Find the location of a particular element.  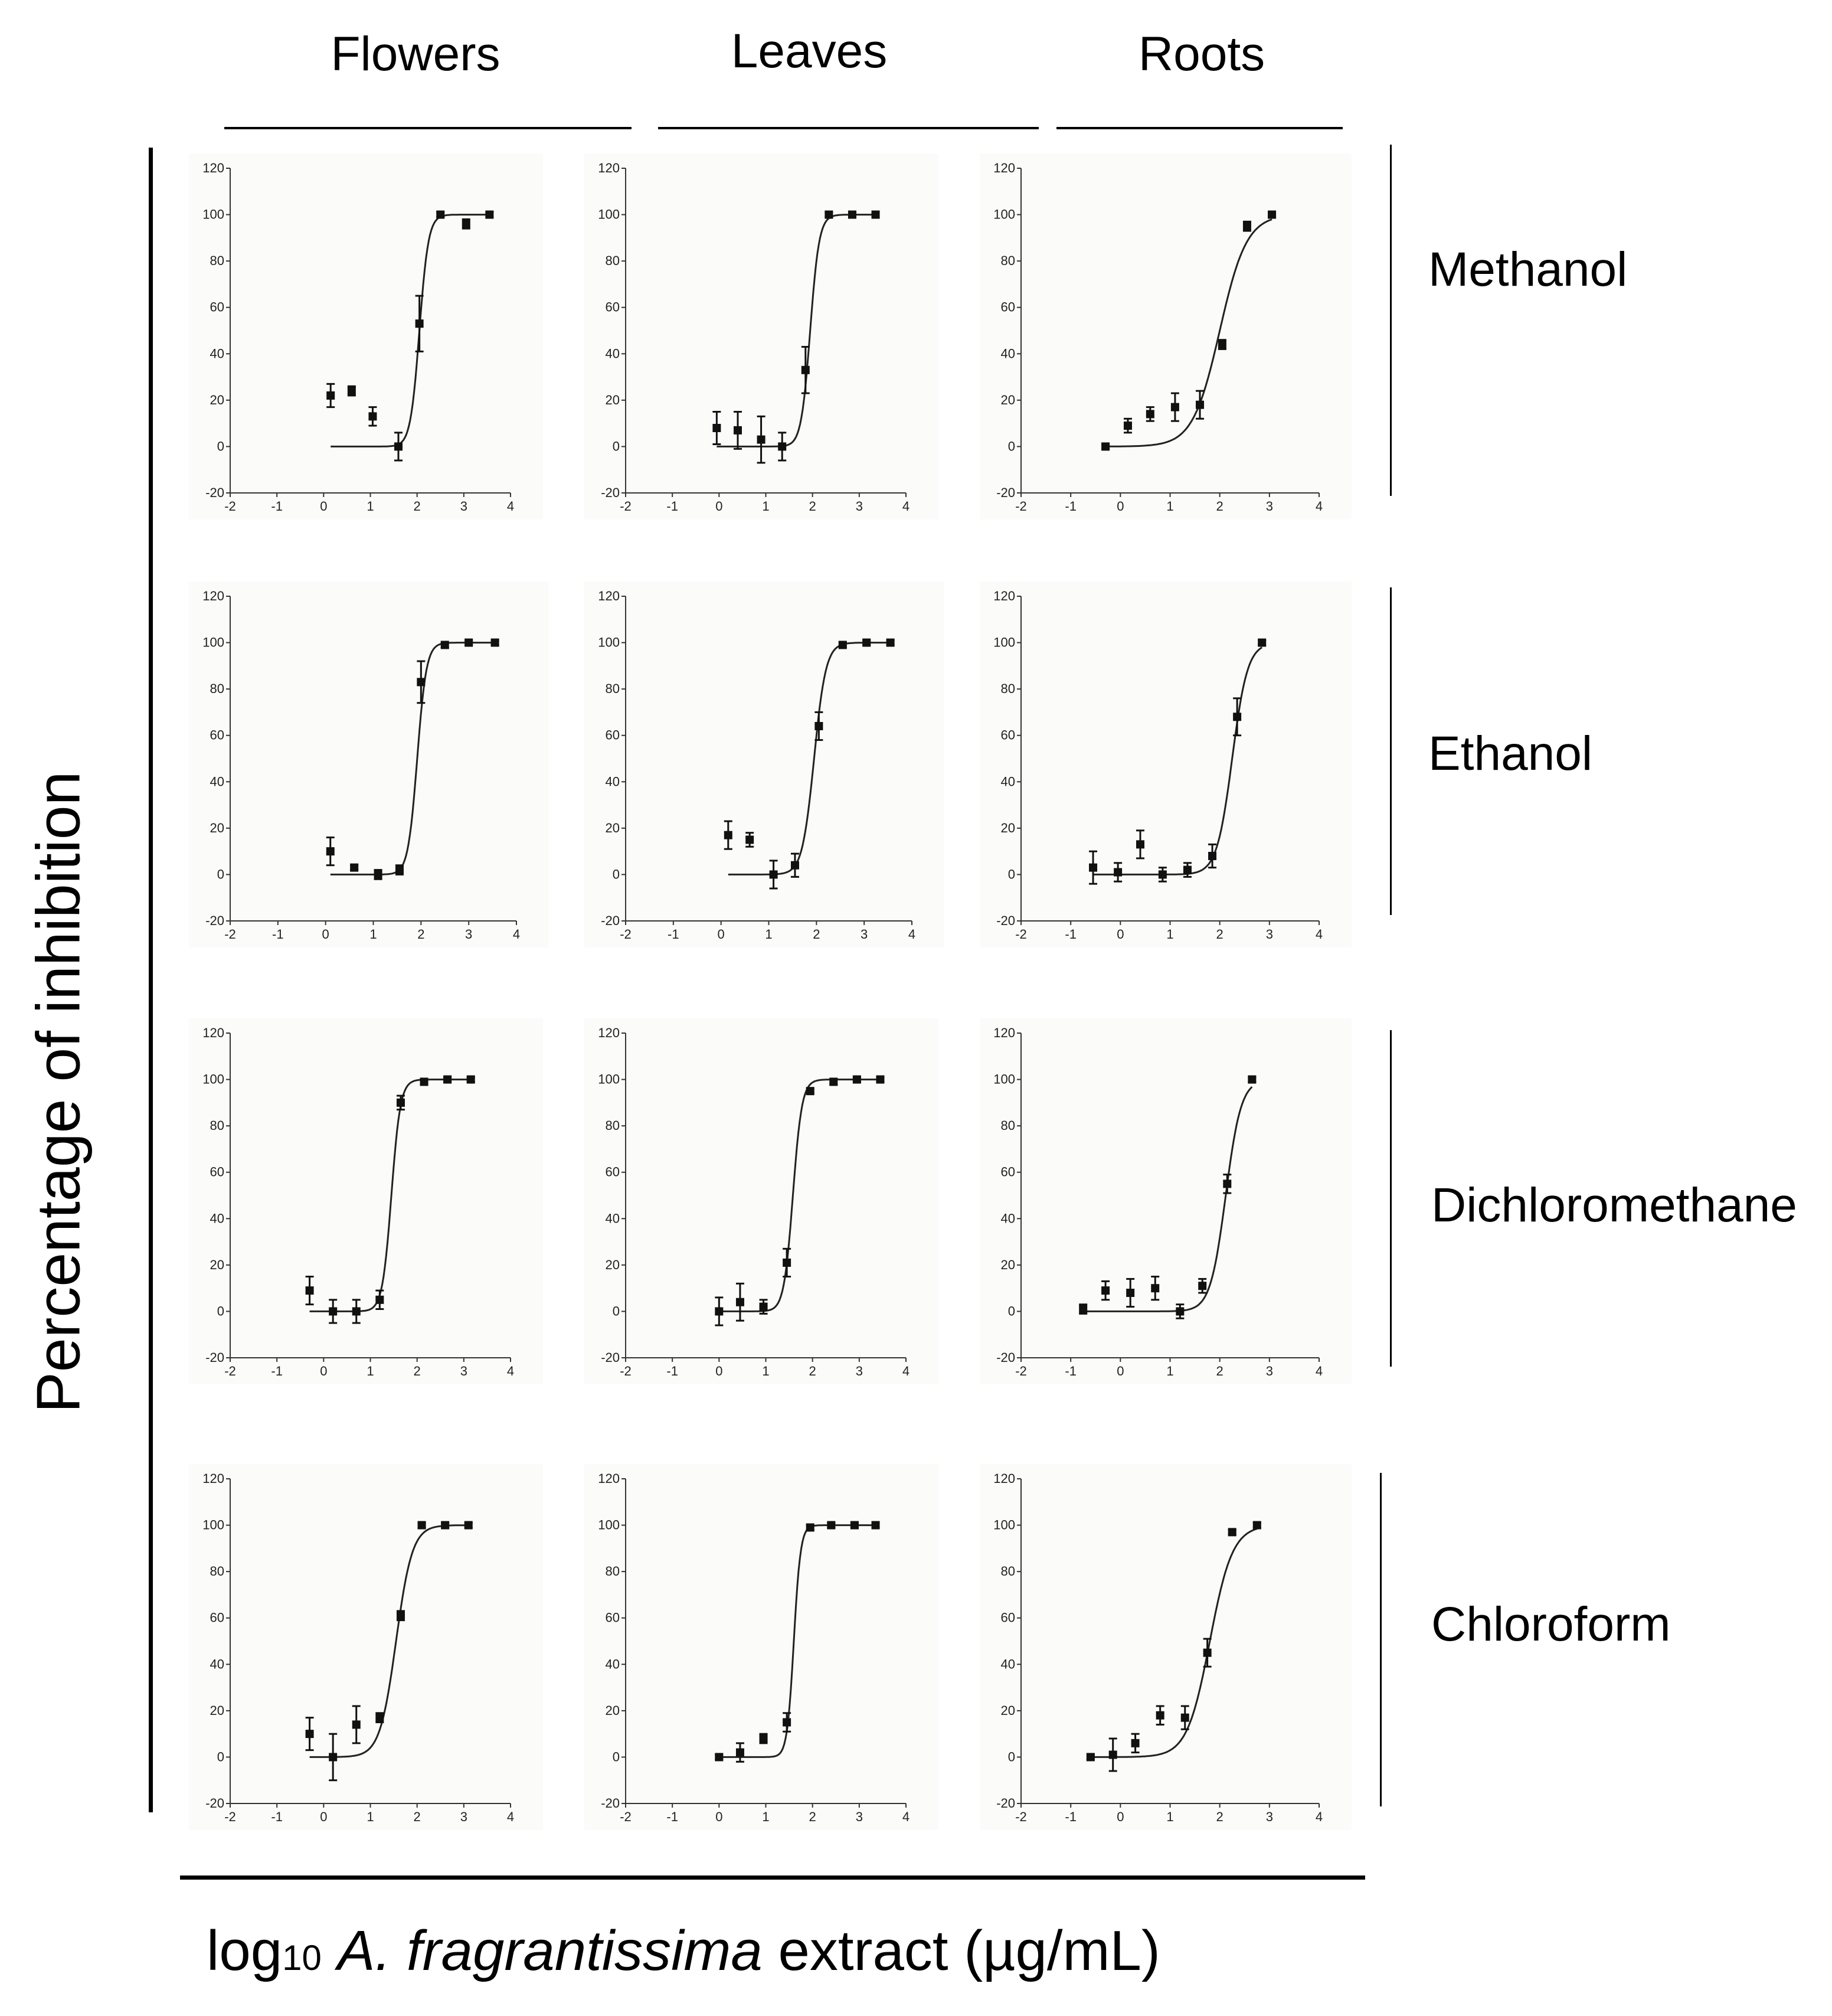

chart-panel-leaves-methanol: -20 0 20 40 60 80 100 120 -2 -1 0 1 2 3 4 is located at coordinates (761, 336).